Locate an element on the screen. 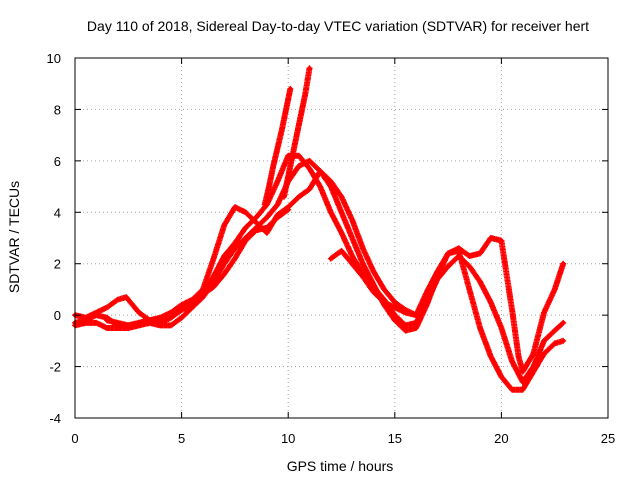 This screenshot has height=480, width=640. x-tick-label: 15 is located at coordinates (395, 438).